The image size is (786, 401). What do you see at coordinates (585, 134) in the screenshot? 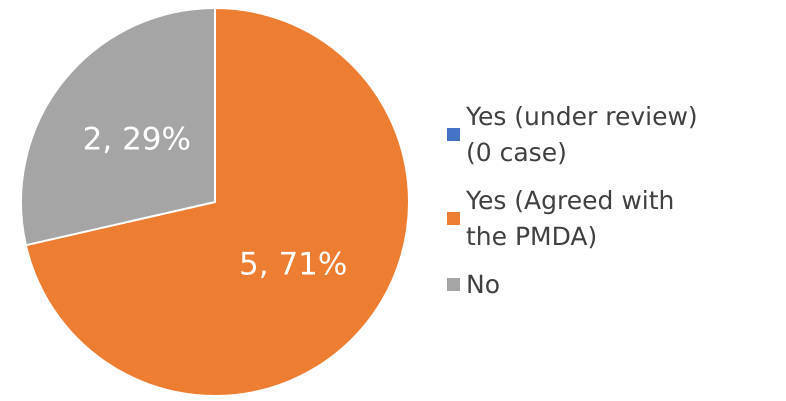
I see `legend-label: Yes (under review) (0 case)` at bounding box center [585, 134].